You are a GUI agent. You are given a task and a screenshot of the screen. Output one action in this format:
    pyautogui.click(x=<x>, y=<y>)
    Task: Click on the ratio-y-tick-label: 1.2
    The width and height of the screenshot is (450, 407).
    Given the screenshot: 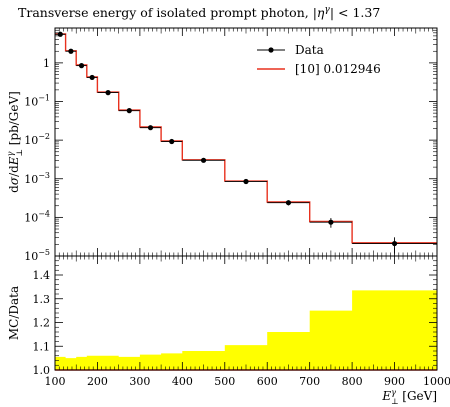 What is the action you would take?
    pyautogui.click(x=42, y=323)
    